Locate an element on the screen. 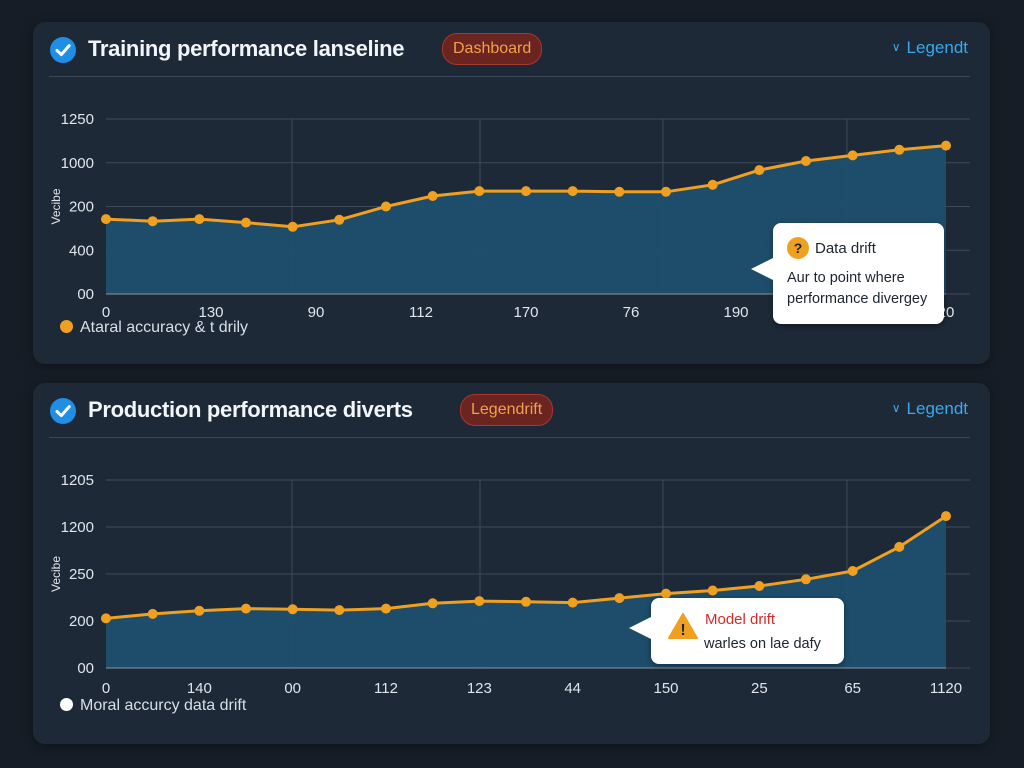  dashboard-badge: Dashboard is located at coordinates (492, 49).